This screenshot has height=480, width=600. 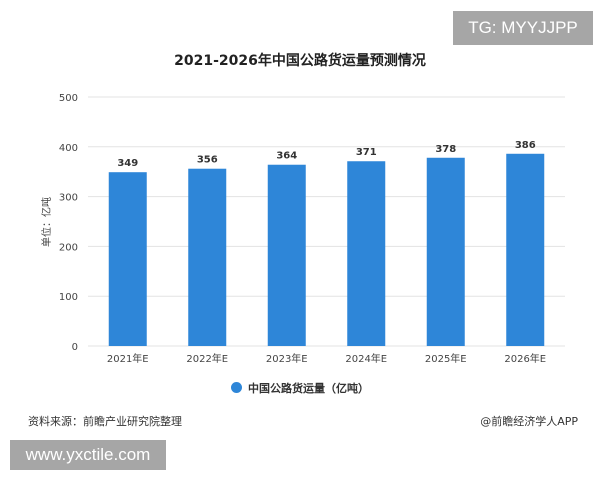 I want to click on x-tick-label: 2026年E, so click(x=525, y=358).